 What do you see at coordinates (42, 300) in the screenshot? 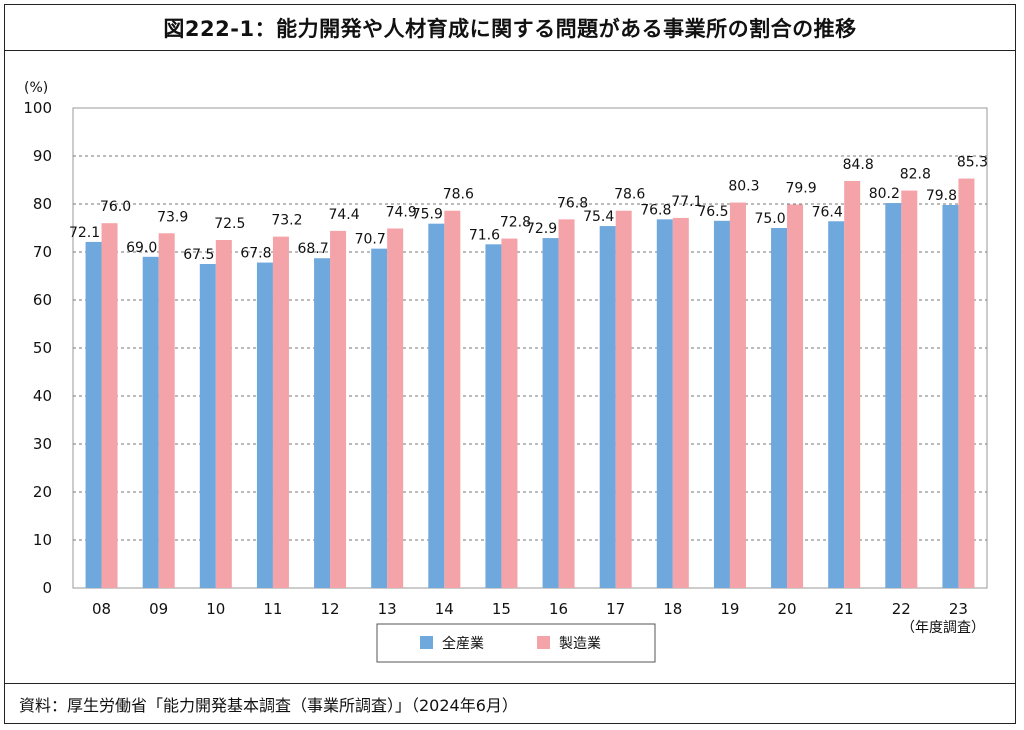
I see `y-tick-label: 60` at bounding box center [42, 300].